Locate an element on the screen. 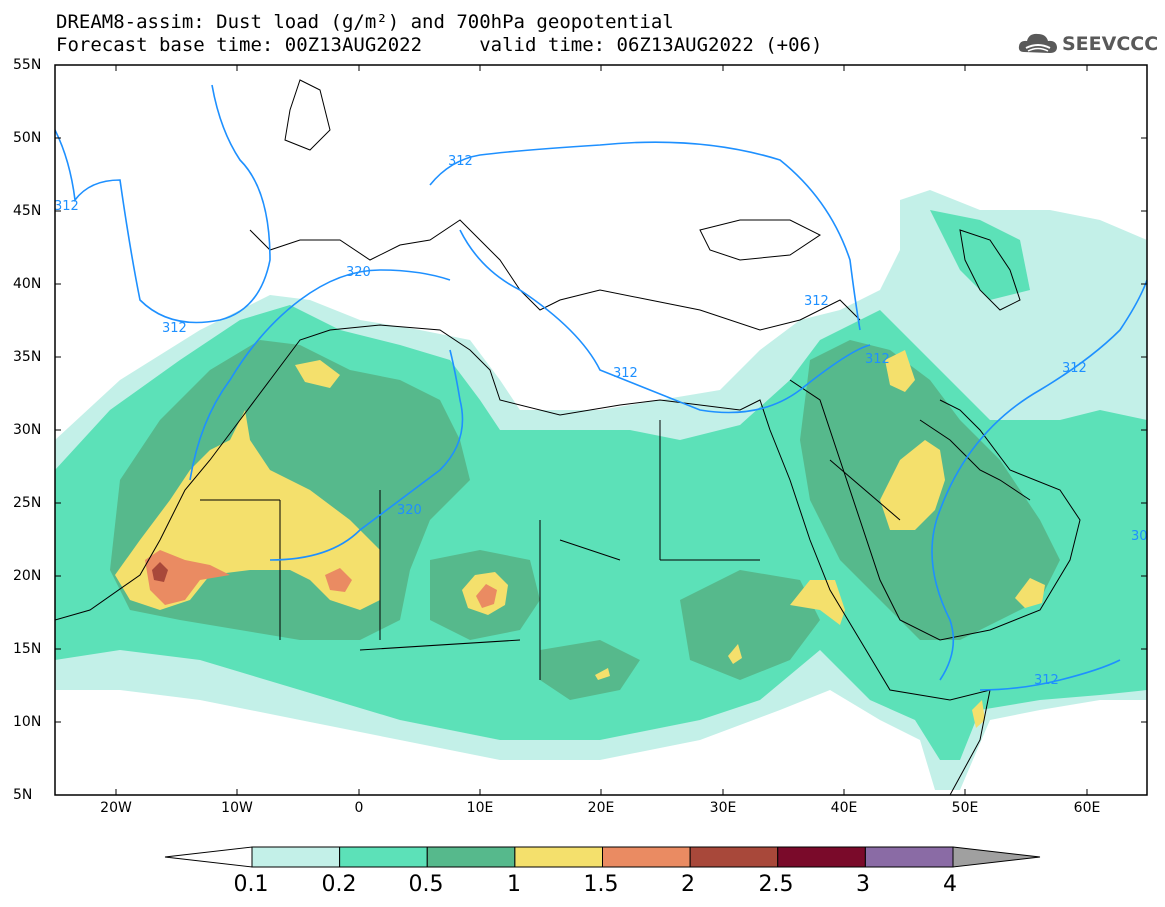  lat-label: 45N is located at coordinates (27, 211).